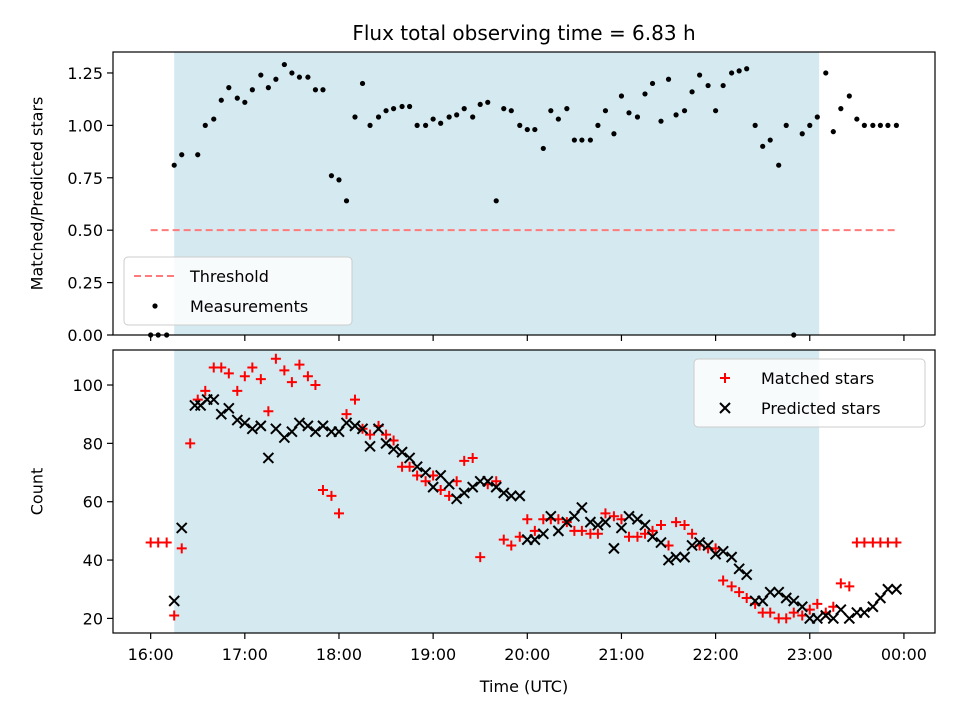  Describe the element at coordinates (93, 560) in the screenshot. I see `y-tick-label: 40` at that location.